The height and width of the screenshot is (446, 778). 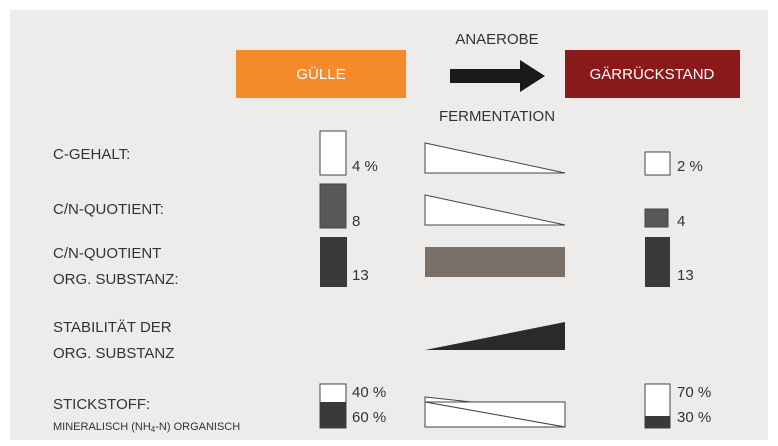 I want to click on source-label: GÜLLE, so click(x=320, y=74).